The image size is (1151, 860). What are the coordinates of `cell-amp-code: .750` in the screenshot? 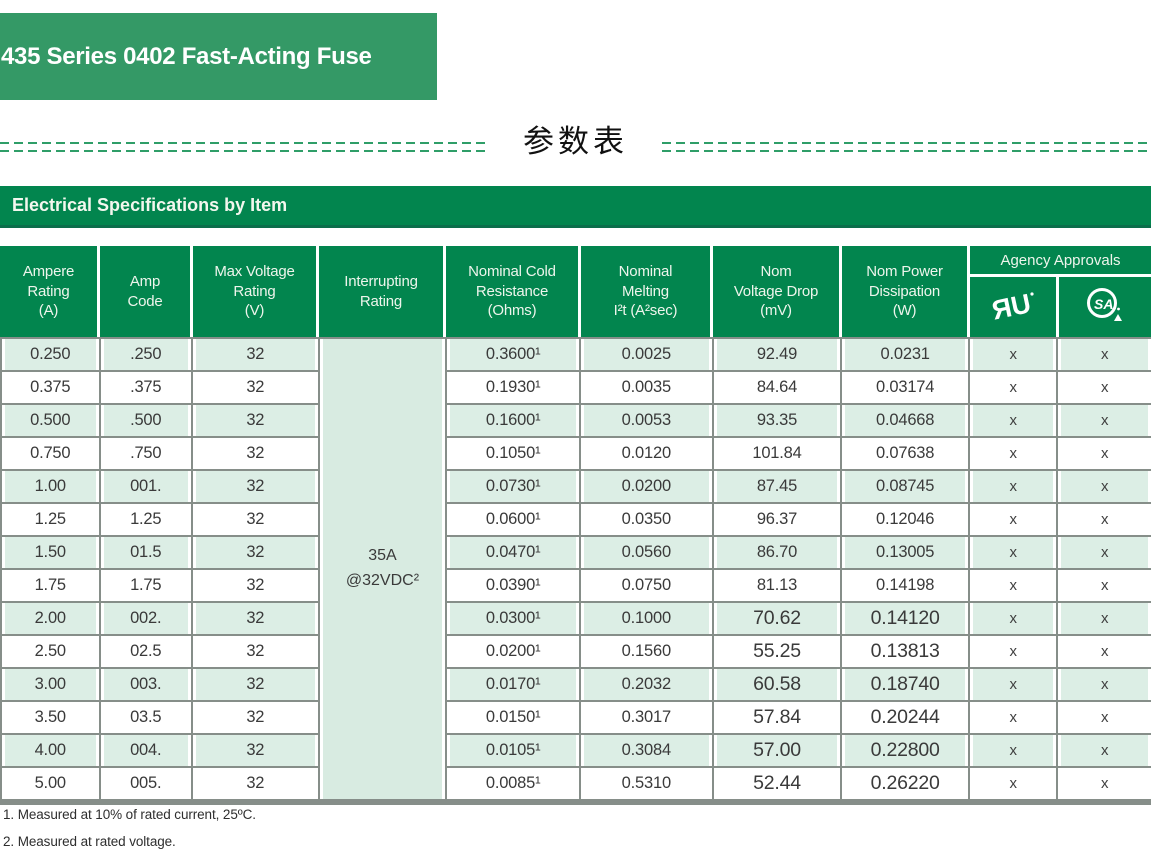 It's located at (145, 453).